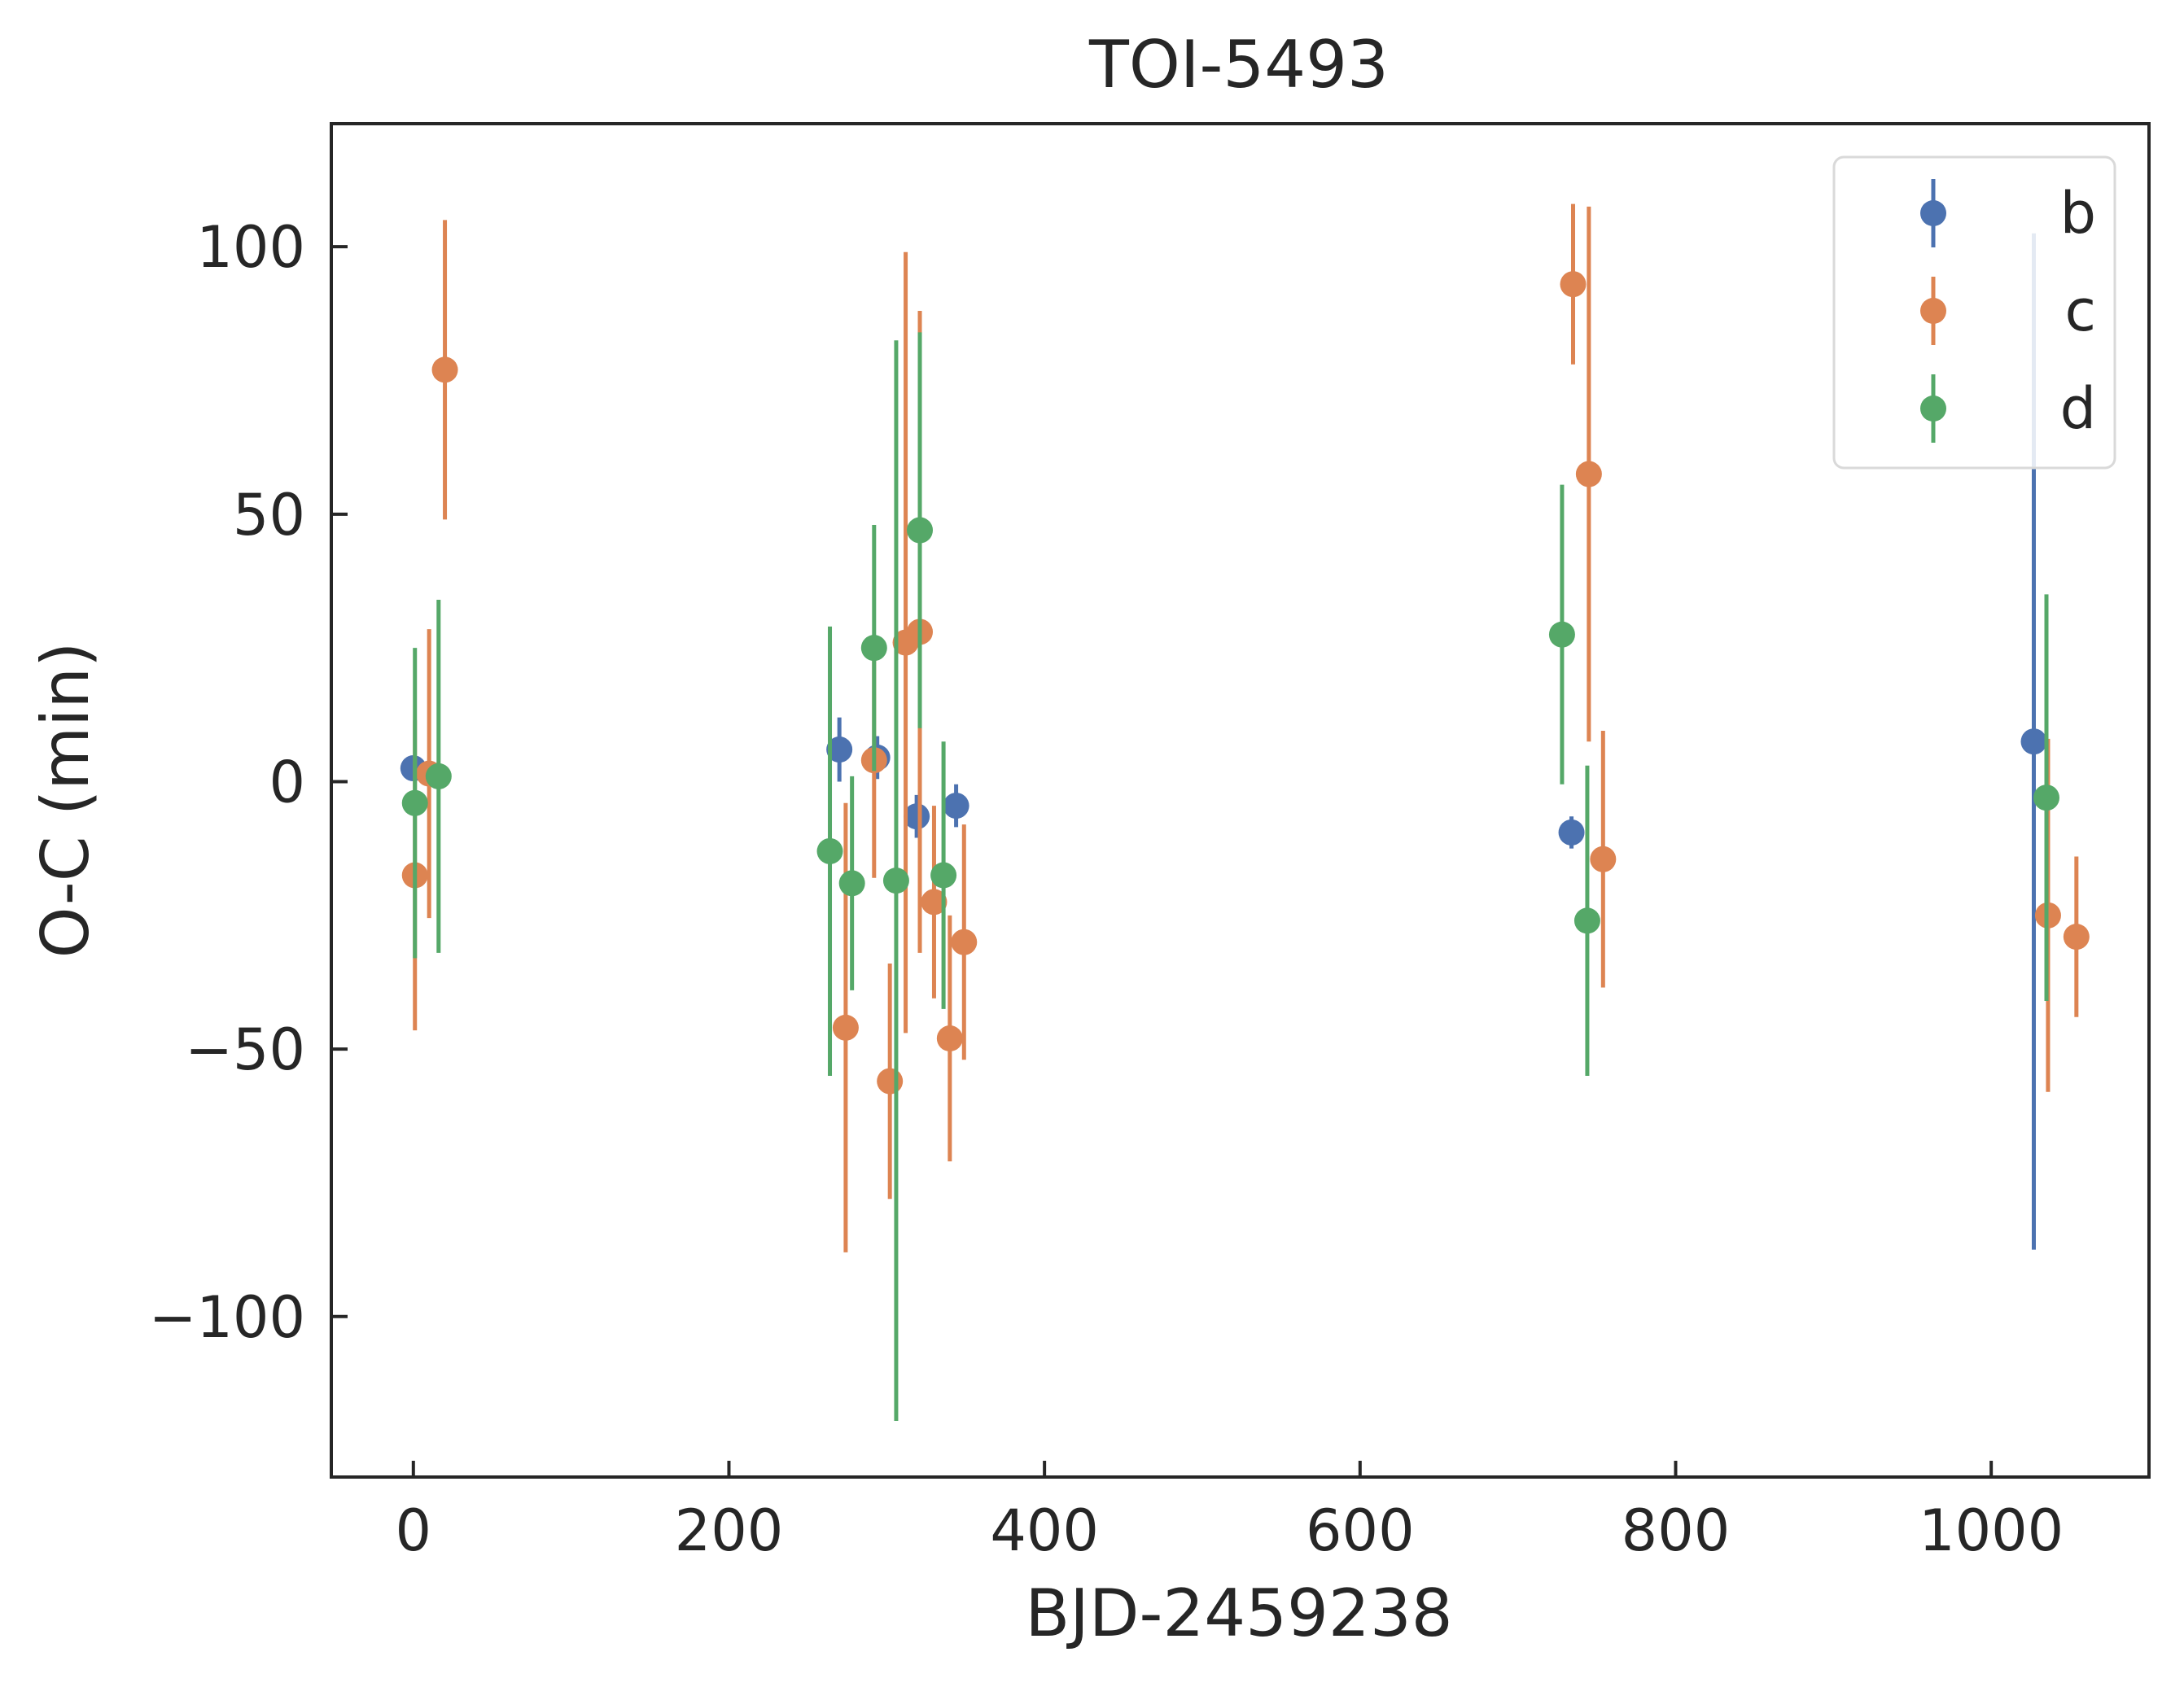 The height and width of the screenshot is (1687, 2184). Describe the element at coordinates (2008, 408) in the screenshot. I see `legend-entry-d: d` at that location.